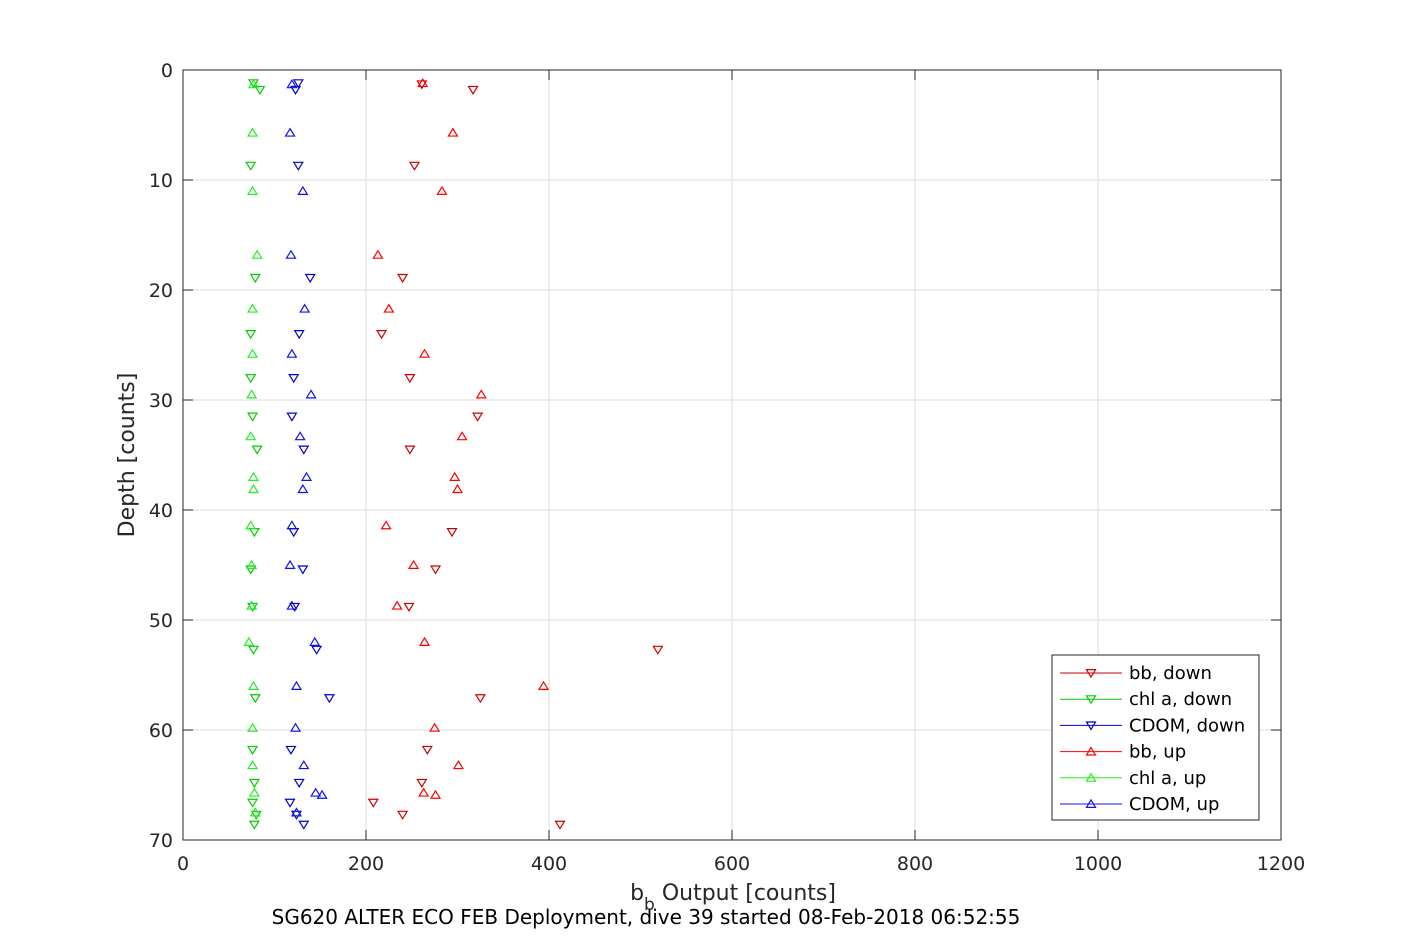 This screenshot has height=945, width=1417. Describe the element at coordinates (637, 893) in the screenshot. I see `x-axis-label-main: b` at that location.